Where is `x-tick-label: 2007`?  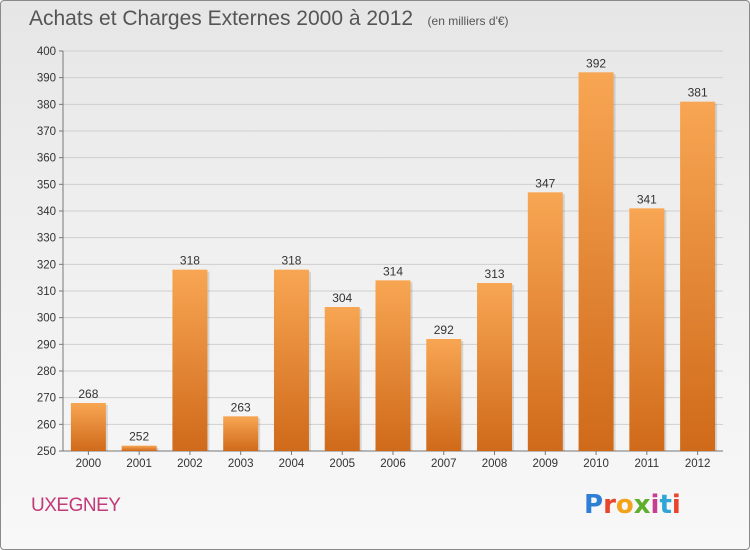 x-tick-label: 2007 is located at coordinates (444, 464).